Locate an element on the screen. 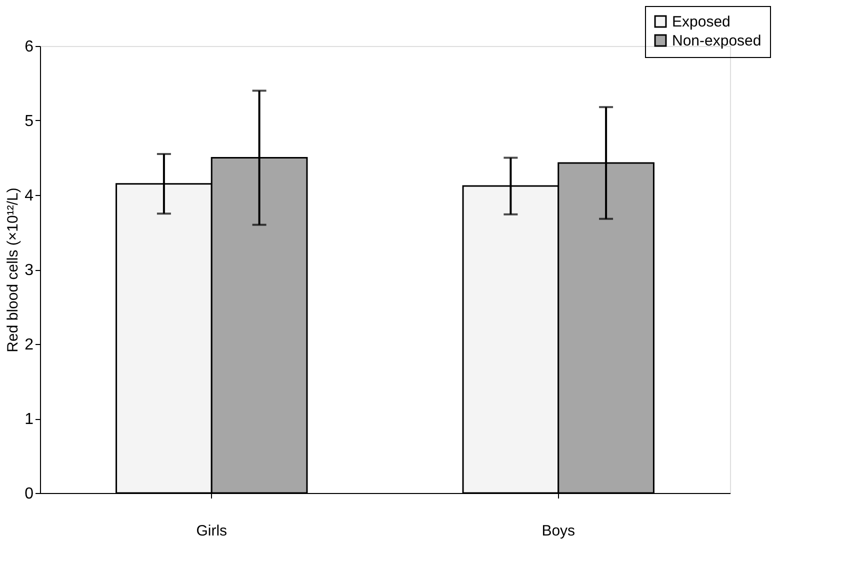 This screenshot has width=855, height=567. y-tick-label: 1 is located at coordinates (29, 419).